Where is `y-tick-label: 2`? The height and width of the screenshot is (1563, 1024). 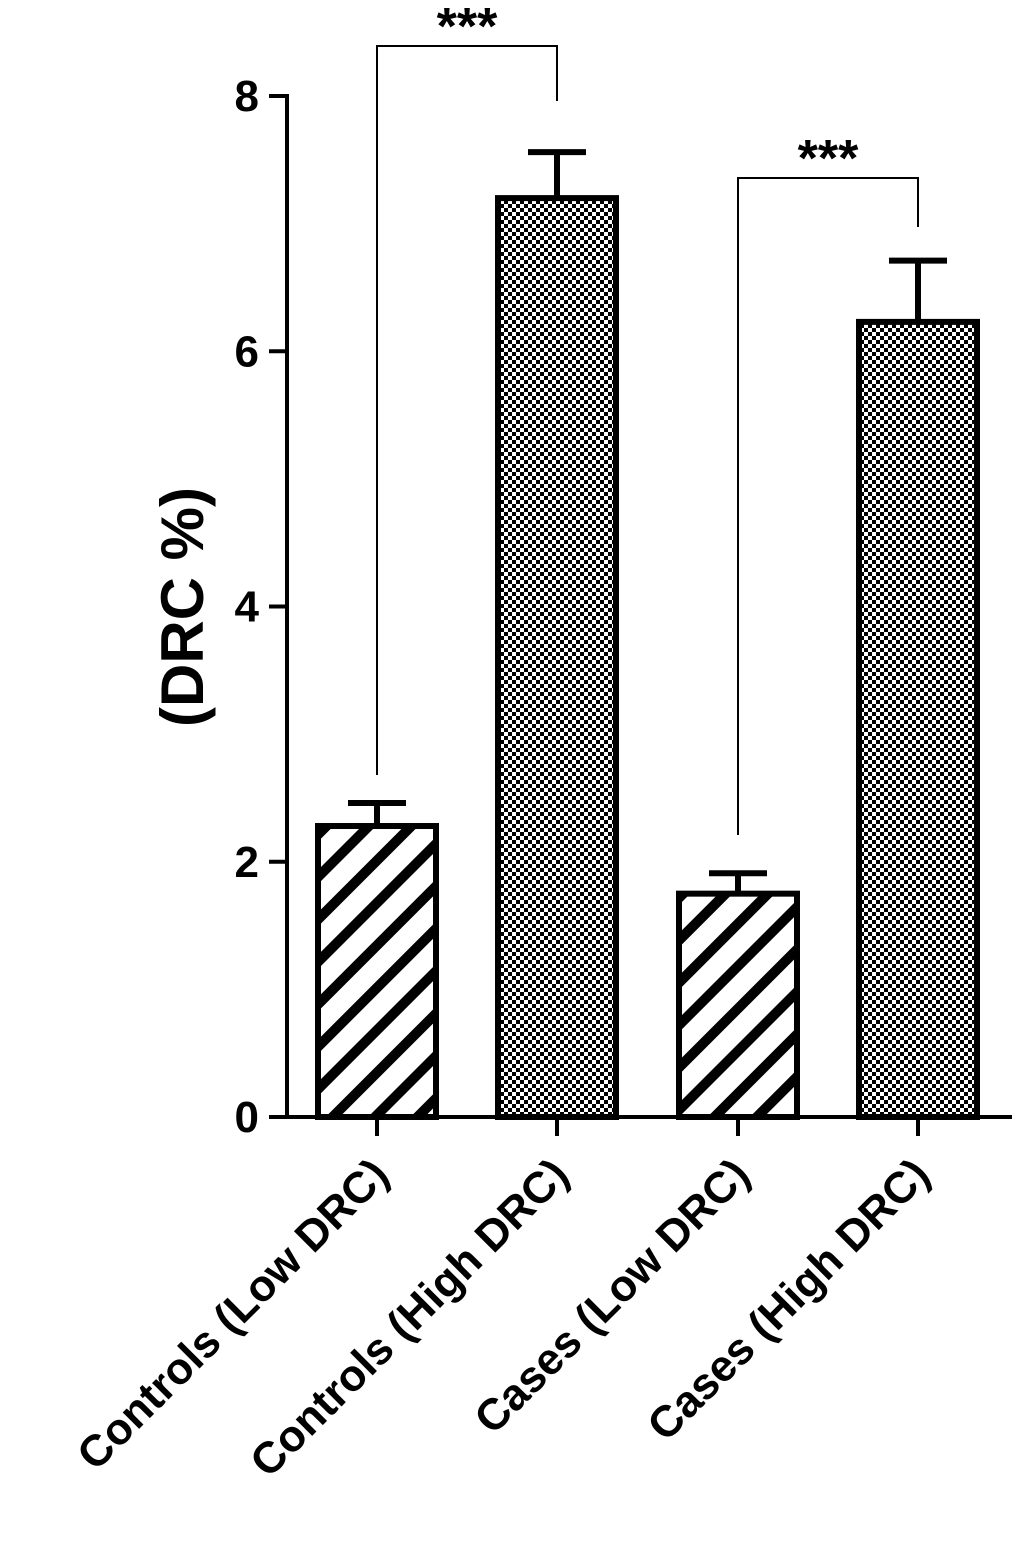 y-tick-label: 2 is located at coordinates (247, 862).